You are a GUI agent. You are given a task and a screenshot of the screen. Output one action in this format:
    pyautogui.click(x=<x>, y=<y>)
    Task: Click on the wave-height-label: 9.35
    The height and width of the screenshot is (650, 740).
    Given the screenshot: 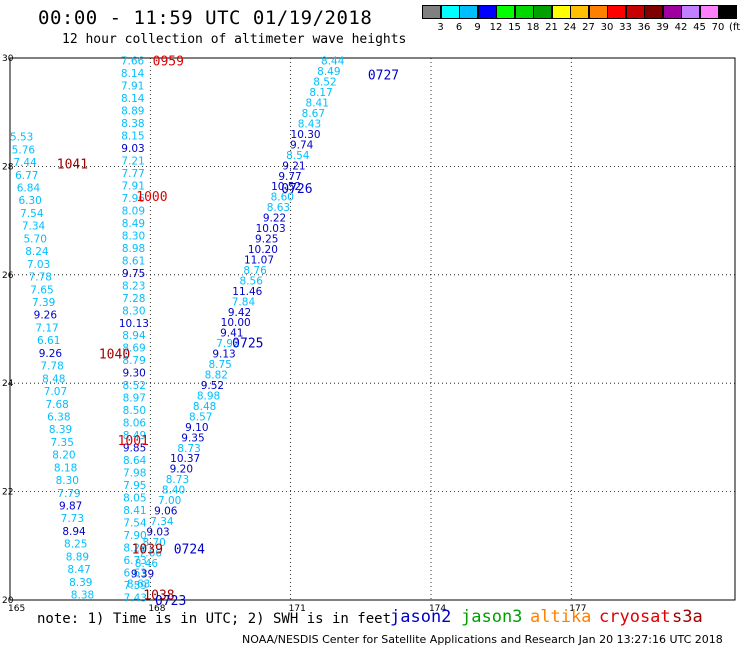 What is the action you would take?
    pyautogui.click(x=192, y=438)
    